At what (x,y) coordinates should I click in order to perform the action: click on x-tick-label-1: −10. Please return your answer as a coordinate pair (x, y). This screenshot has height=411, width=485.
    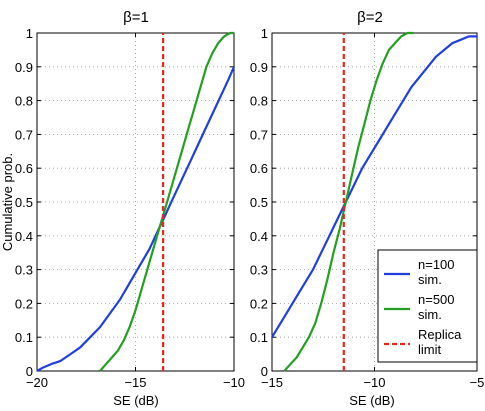
    Looking at the image, I should click on (374, 382).